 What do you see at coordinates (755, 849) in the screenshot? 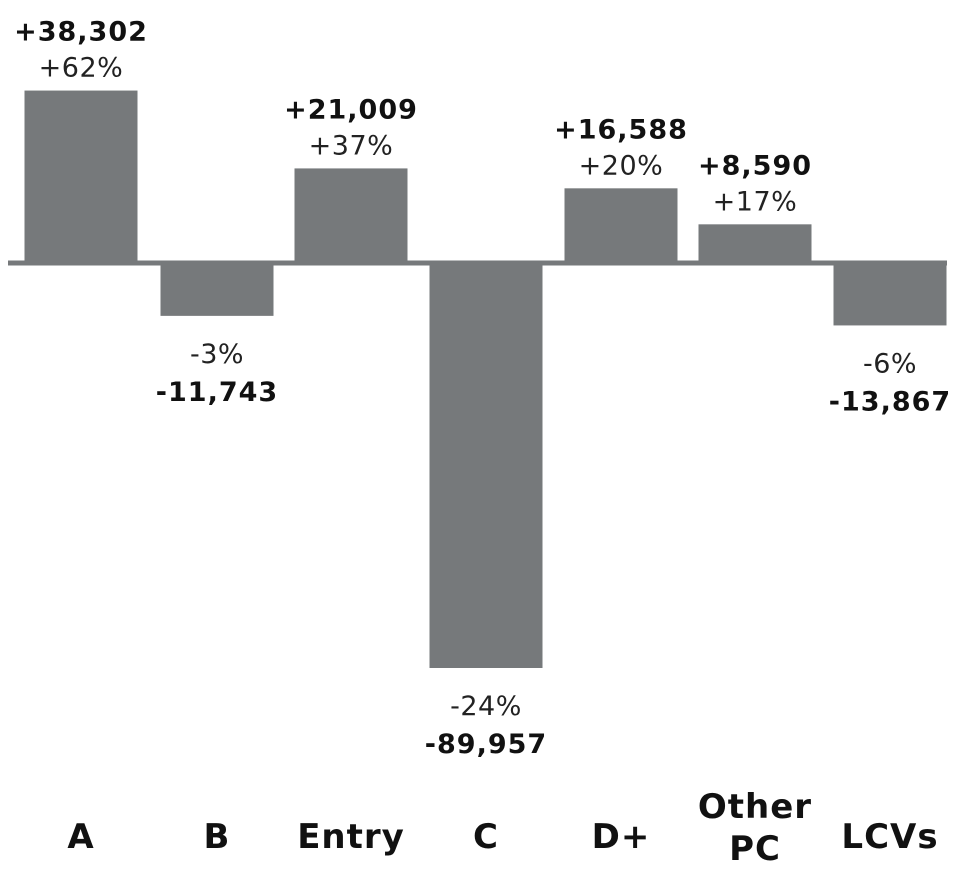
I see `category-label-line: PC` at bounding box center [755, 849].